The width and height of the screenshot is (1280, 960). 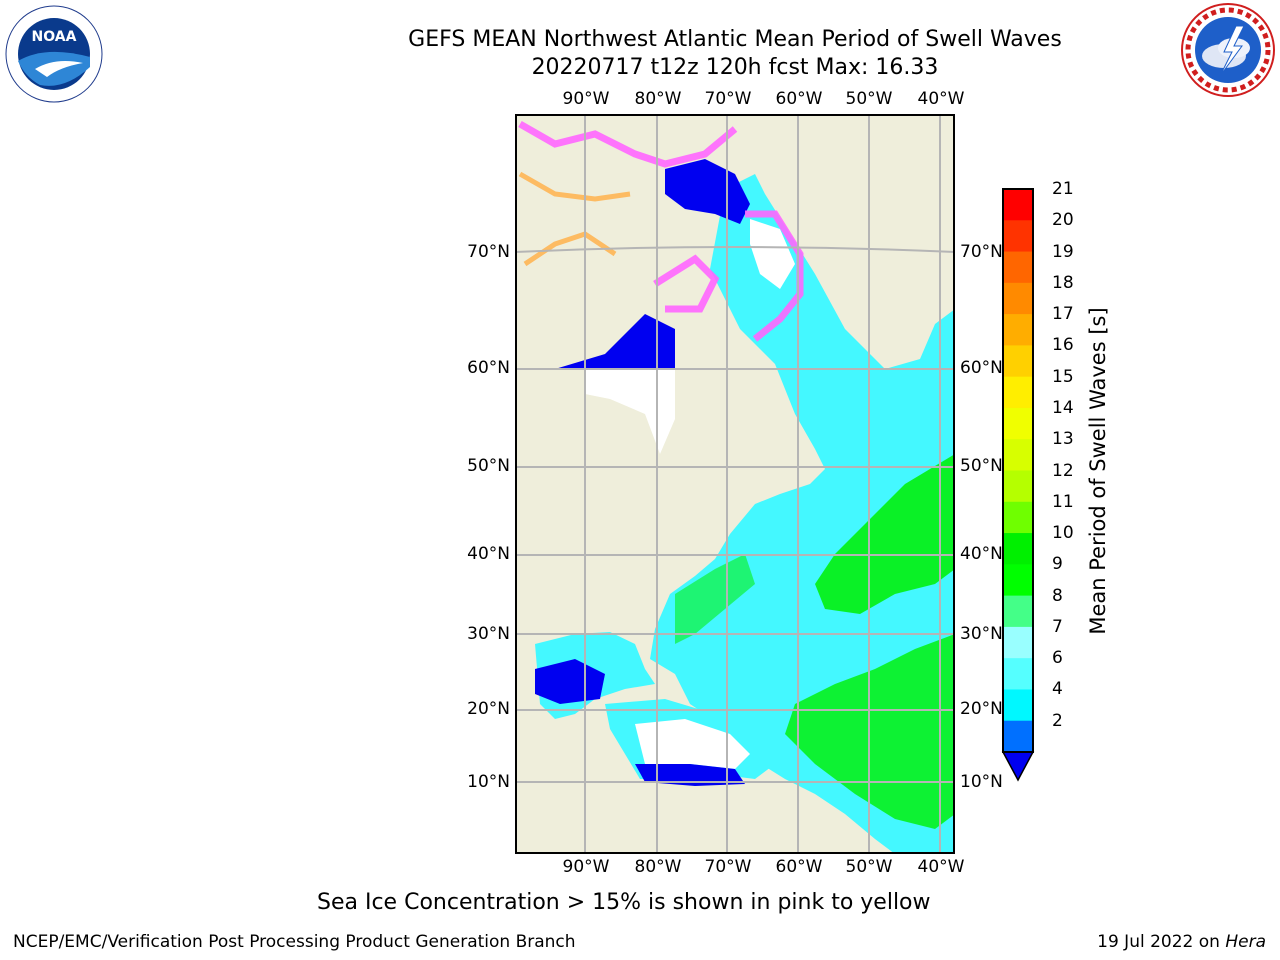 I want to click on colorbar-tick-label: 13, so click(x=1063, y=439).